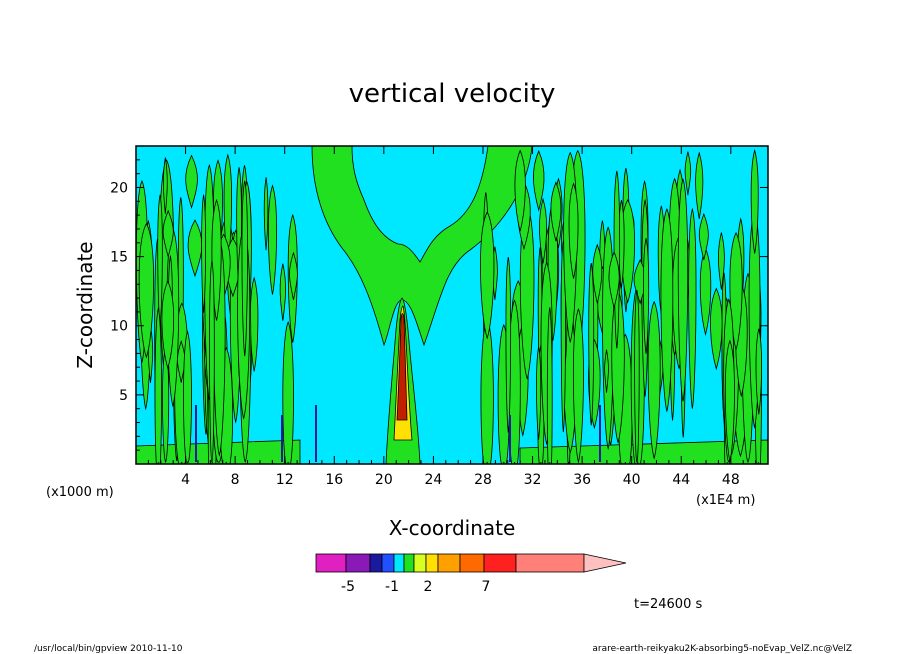  I want to click on colorbar-label: -1, so click(392, 587).